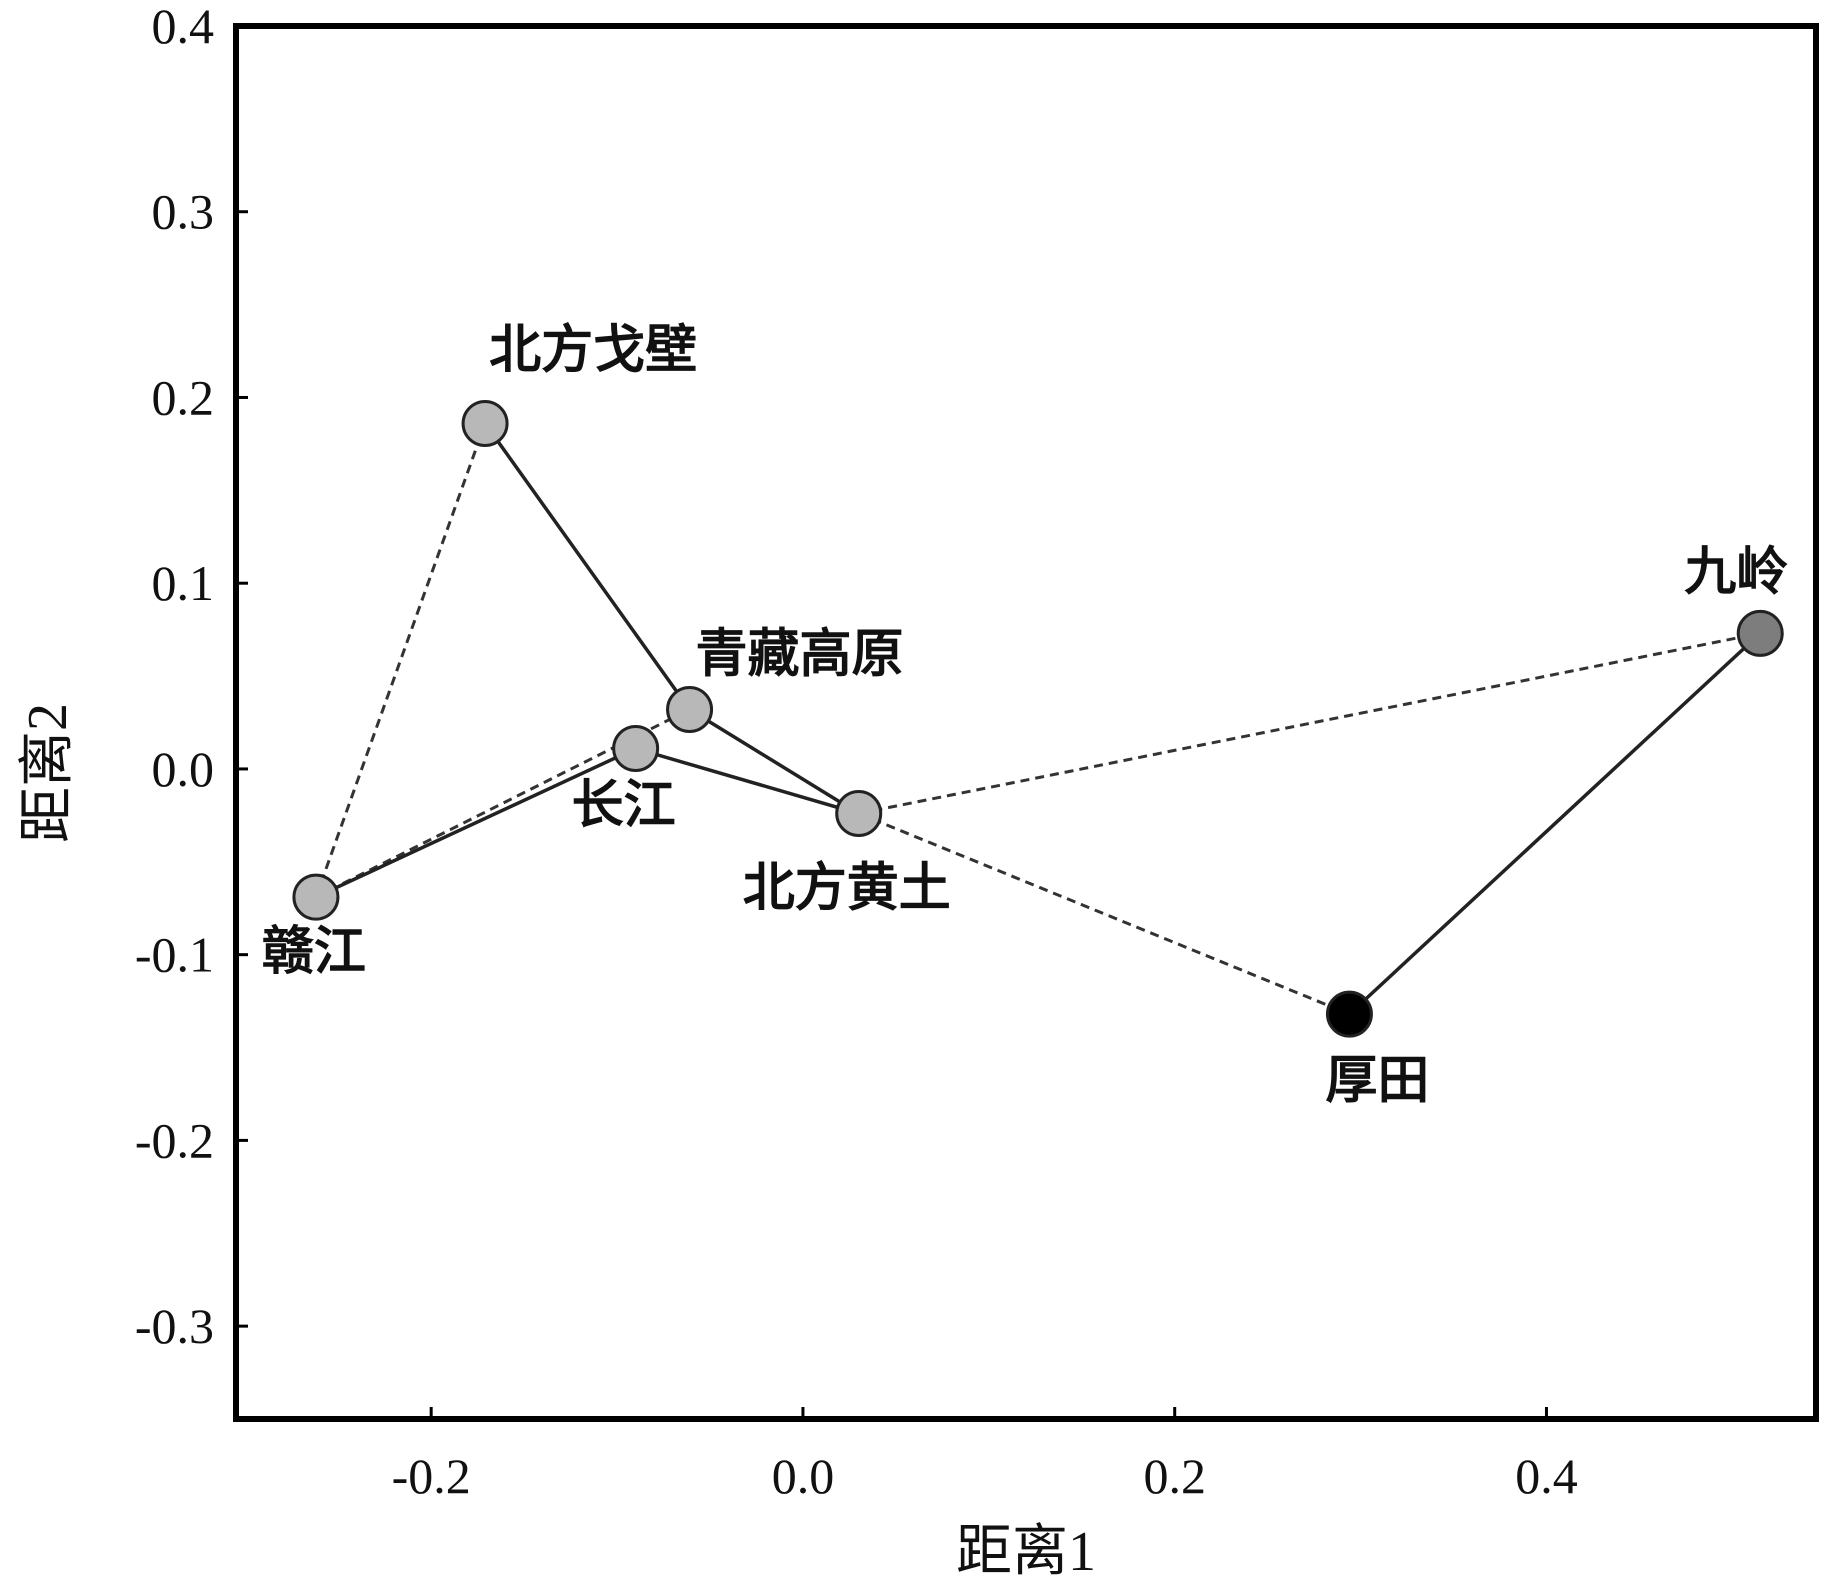  Describe the element at coordinates (587, 566) in the screenshot. I see `solid-connection-gobi-qingzang` at that location.